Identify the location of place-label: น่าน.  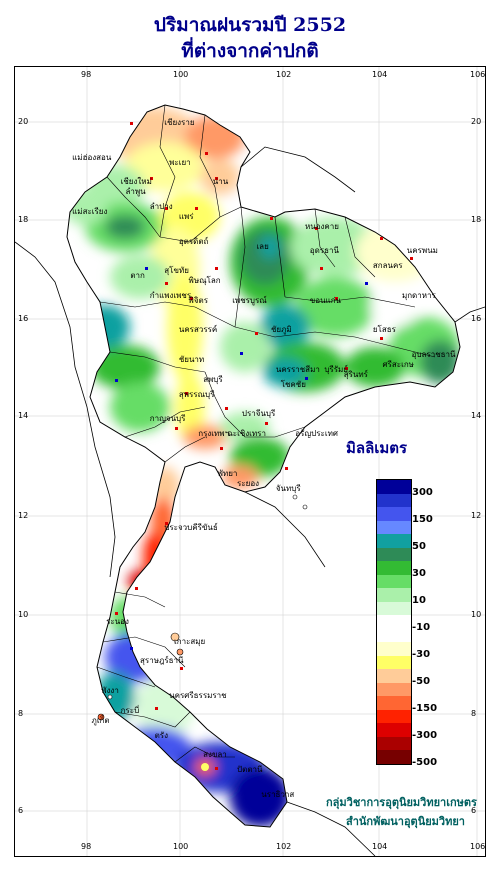
(220, 182).